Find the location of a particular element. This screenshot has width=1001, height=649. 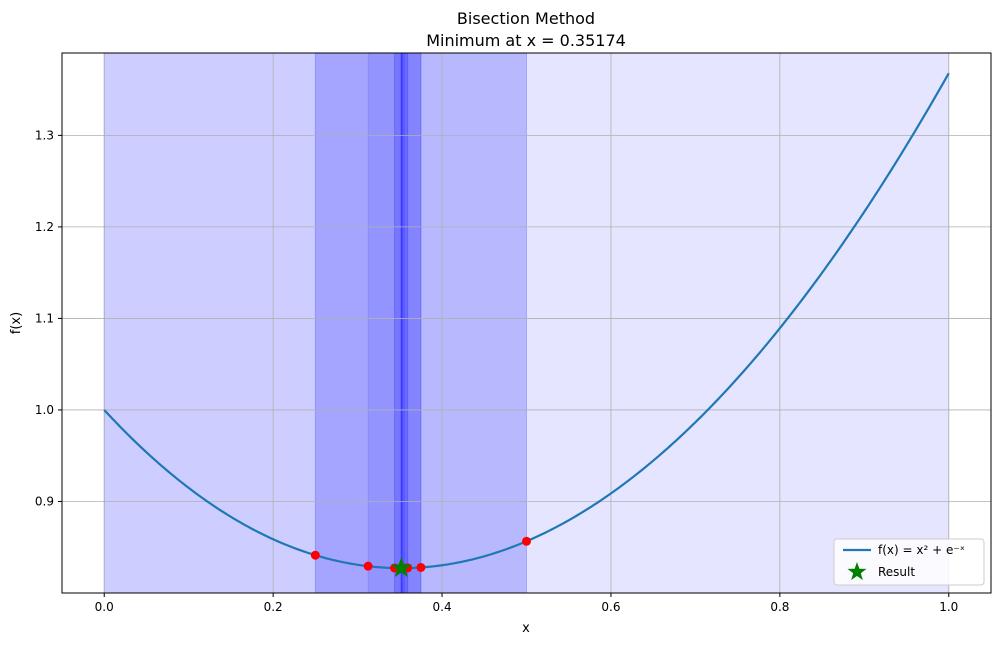

x-tick-label-5: 1.0 is located at coordinates (948, 607).